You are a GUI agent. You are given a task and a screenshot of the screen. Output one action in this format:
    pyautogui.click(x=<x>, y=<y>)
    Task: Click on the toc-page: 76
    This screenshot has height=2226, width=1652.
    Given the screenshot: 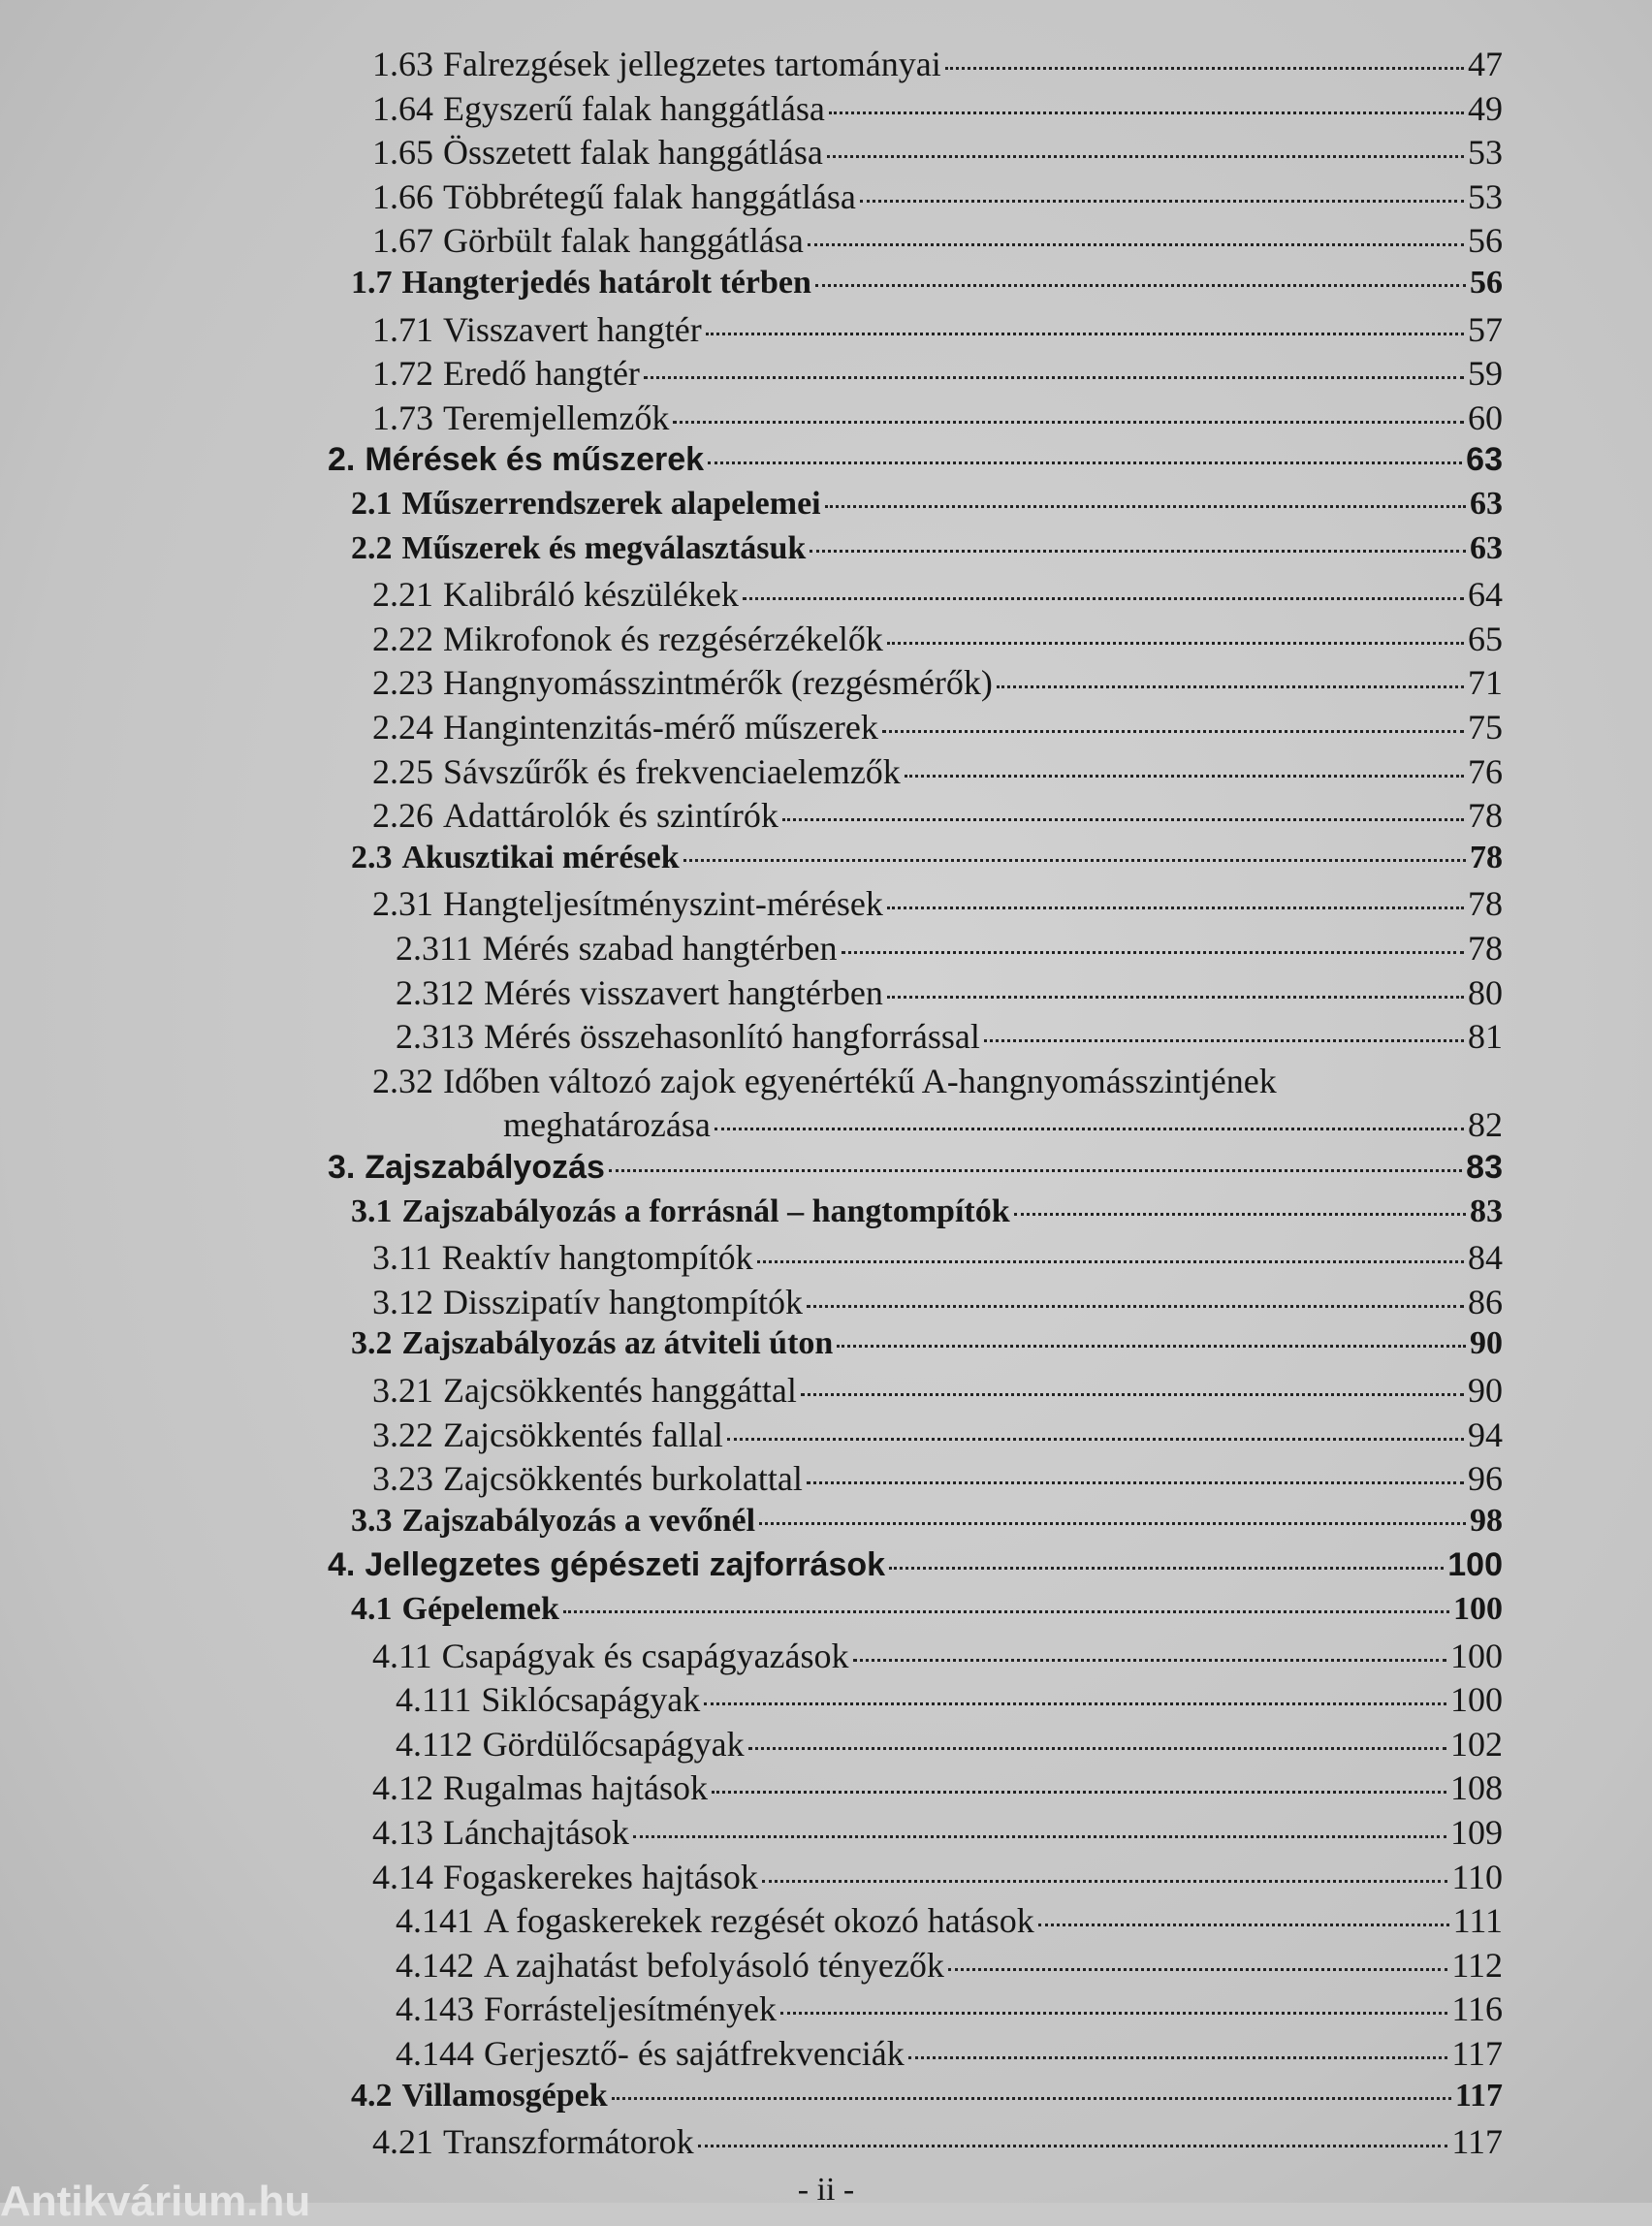 What is the action you would take?
    pyautogui.click(x=1486, y=771)
    